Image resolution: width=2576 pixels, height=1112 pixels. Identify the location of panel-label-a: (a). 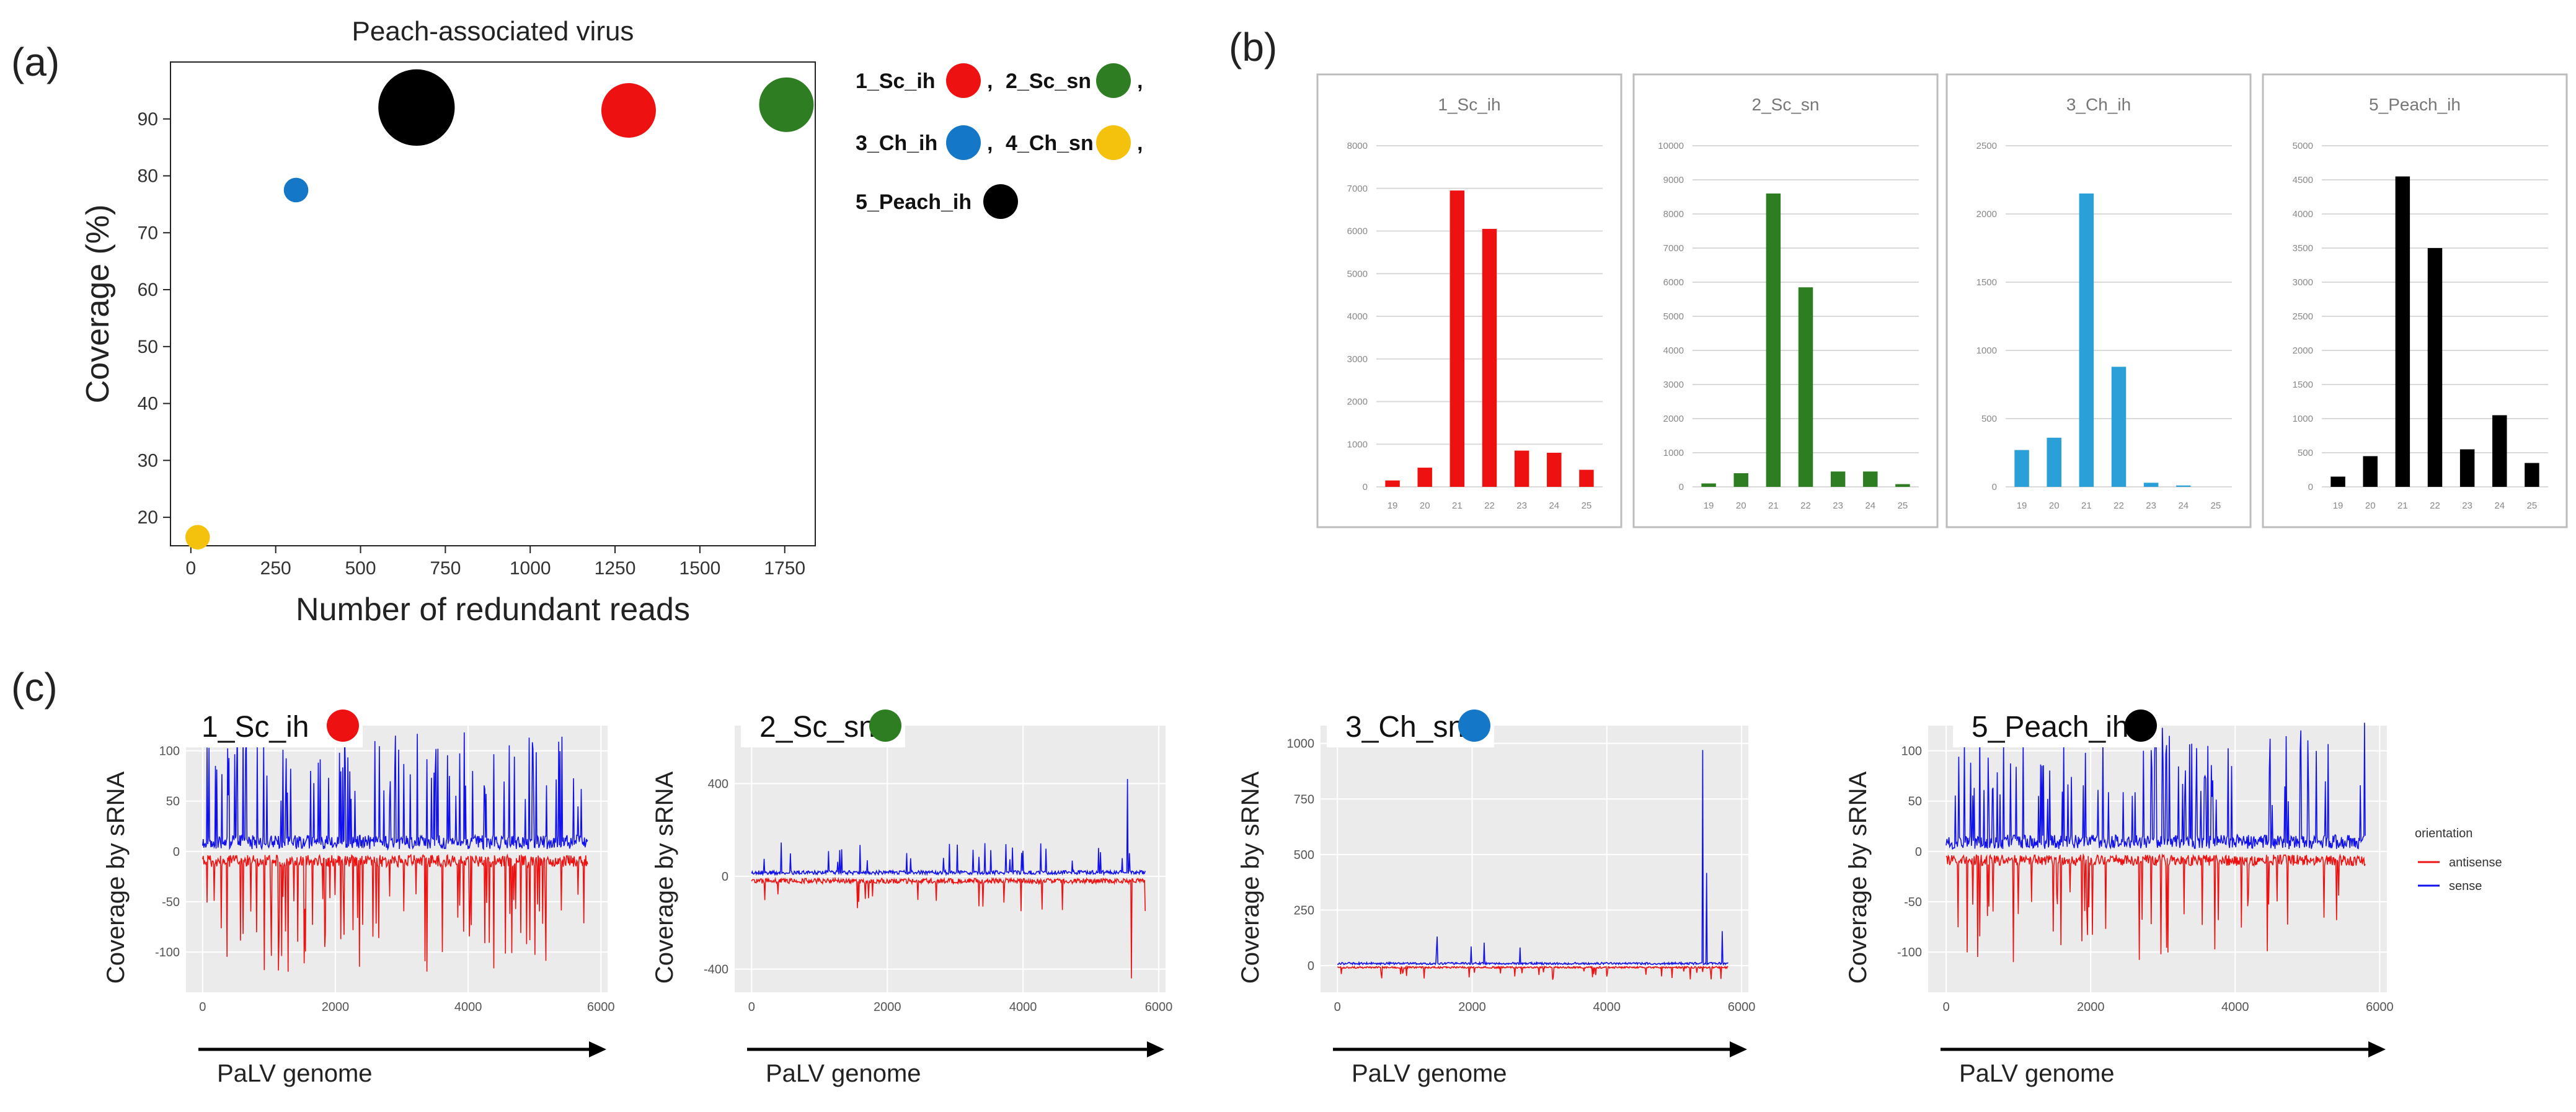
(35, 62).